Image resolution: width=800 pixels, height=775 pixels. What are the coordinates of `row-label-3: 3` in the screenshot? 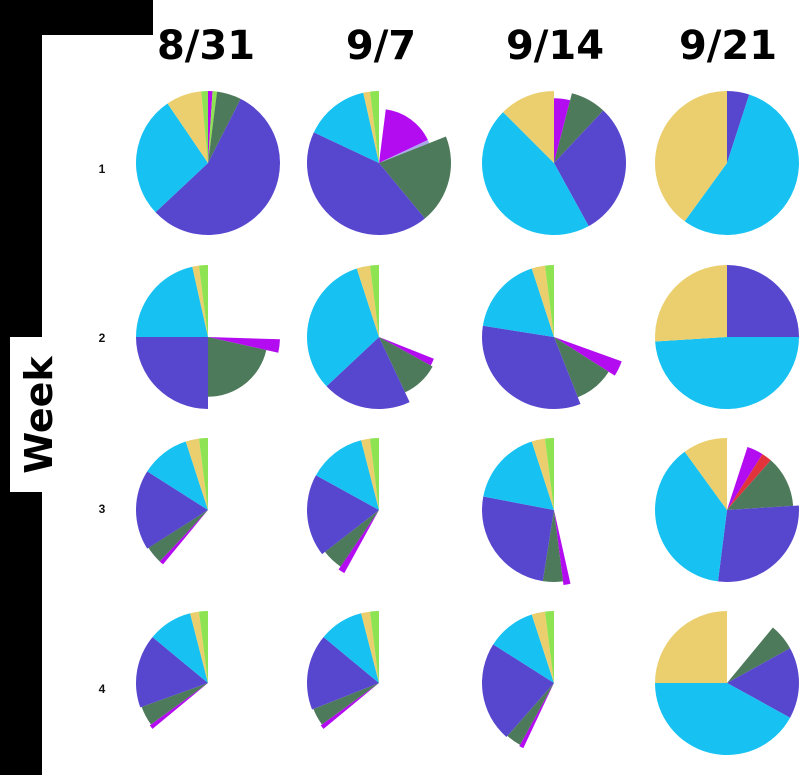 It's located at (102, 509).